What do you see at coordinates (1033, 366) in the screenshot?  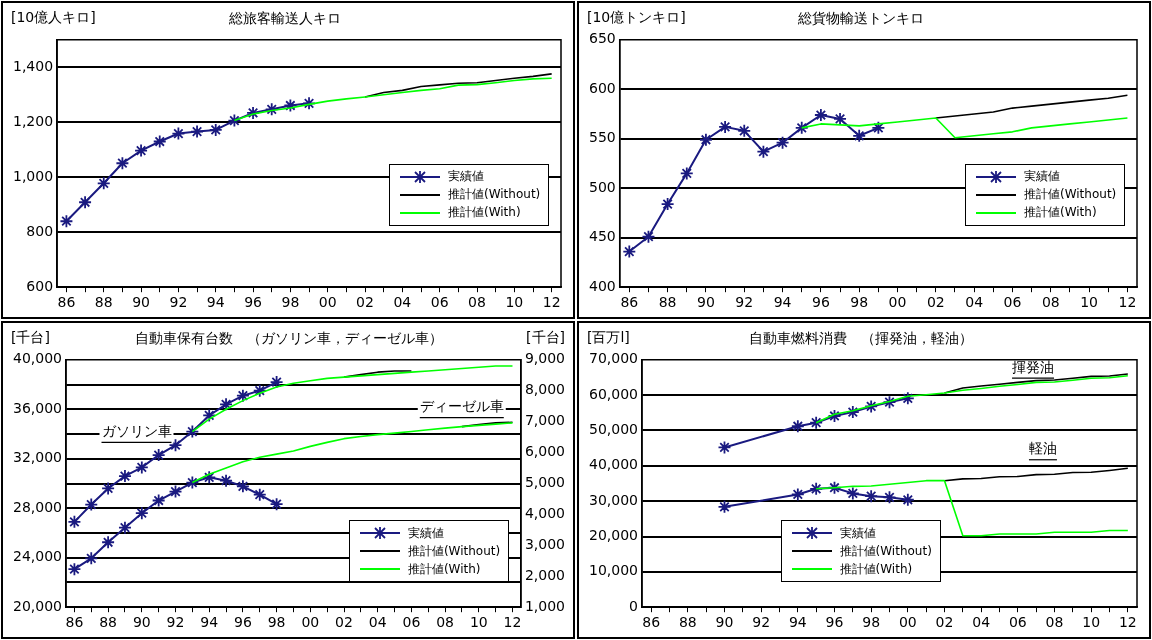 I see `annotation: 揮発油` at bounding box center [1033, 366].